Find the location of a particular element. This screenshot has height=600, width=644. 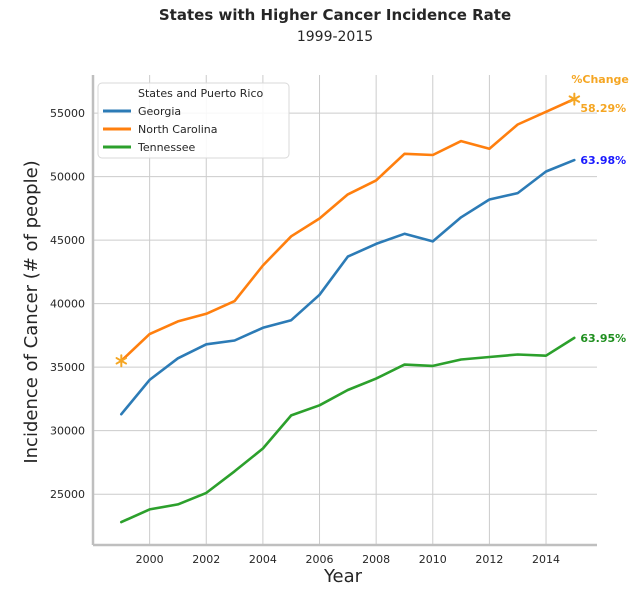

x-tick-label: 2006 is located at coordinates (320, 559).